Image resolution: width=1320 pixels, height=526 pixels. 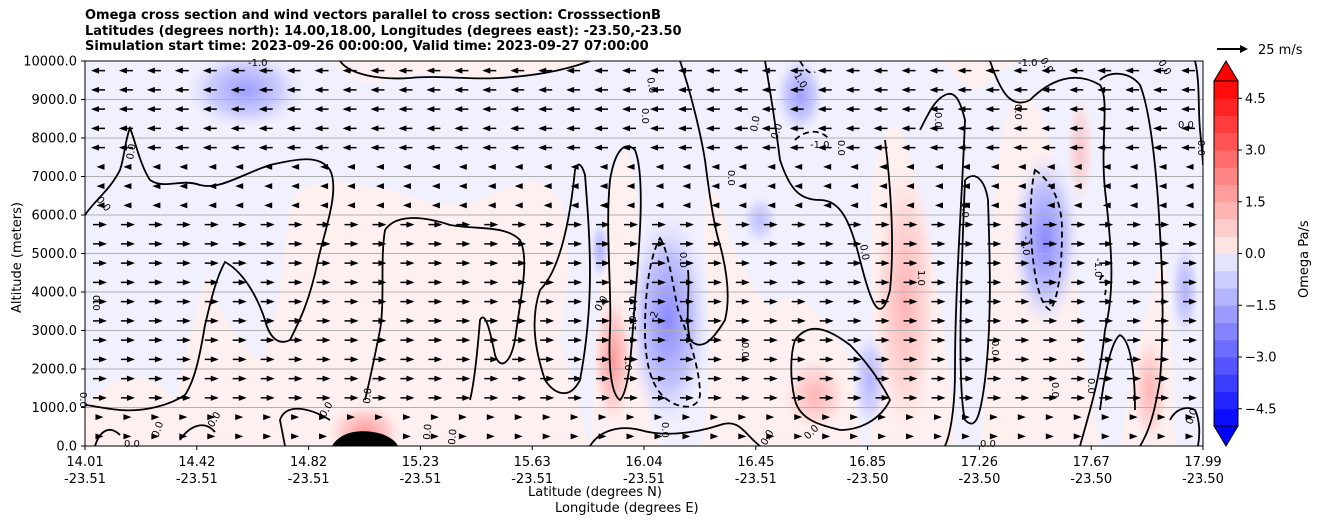 What do you see at coordinates (85, 479) in the screenshot?
I see `x-tick-label-longitude: -23.51` at bounding box center [85, 479].